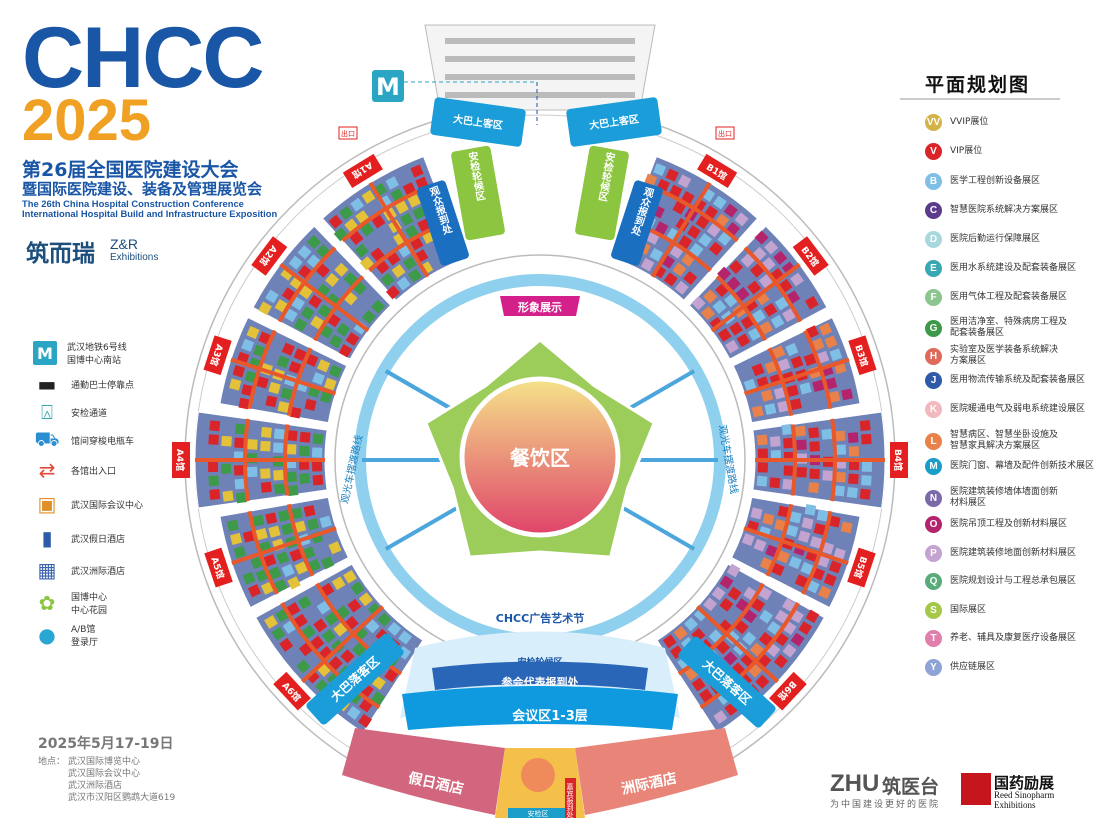 The image size is (1096, 835). Describe the element at coordinates (637, 222) in the screenshot. I see `visitor-registration: 观众报到处` at that location.